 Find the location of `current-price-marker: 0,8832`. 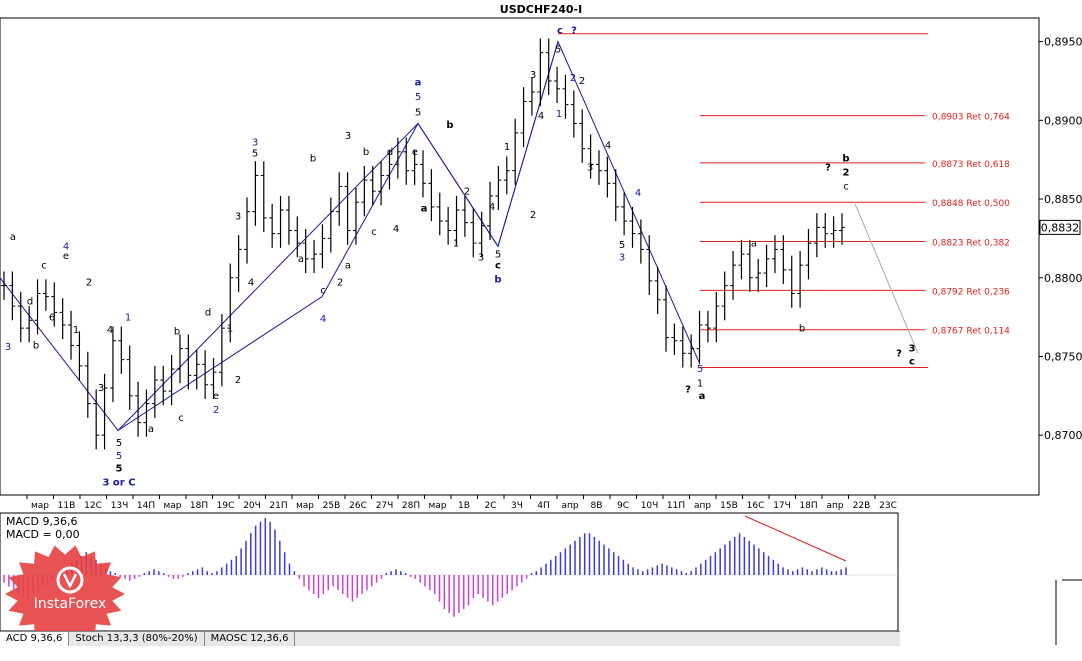

current-price-marker: 0,8832 is located at coordinates (1060, 227).